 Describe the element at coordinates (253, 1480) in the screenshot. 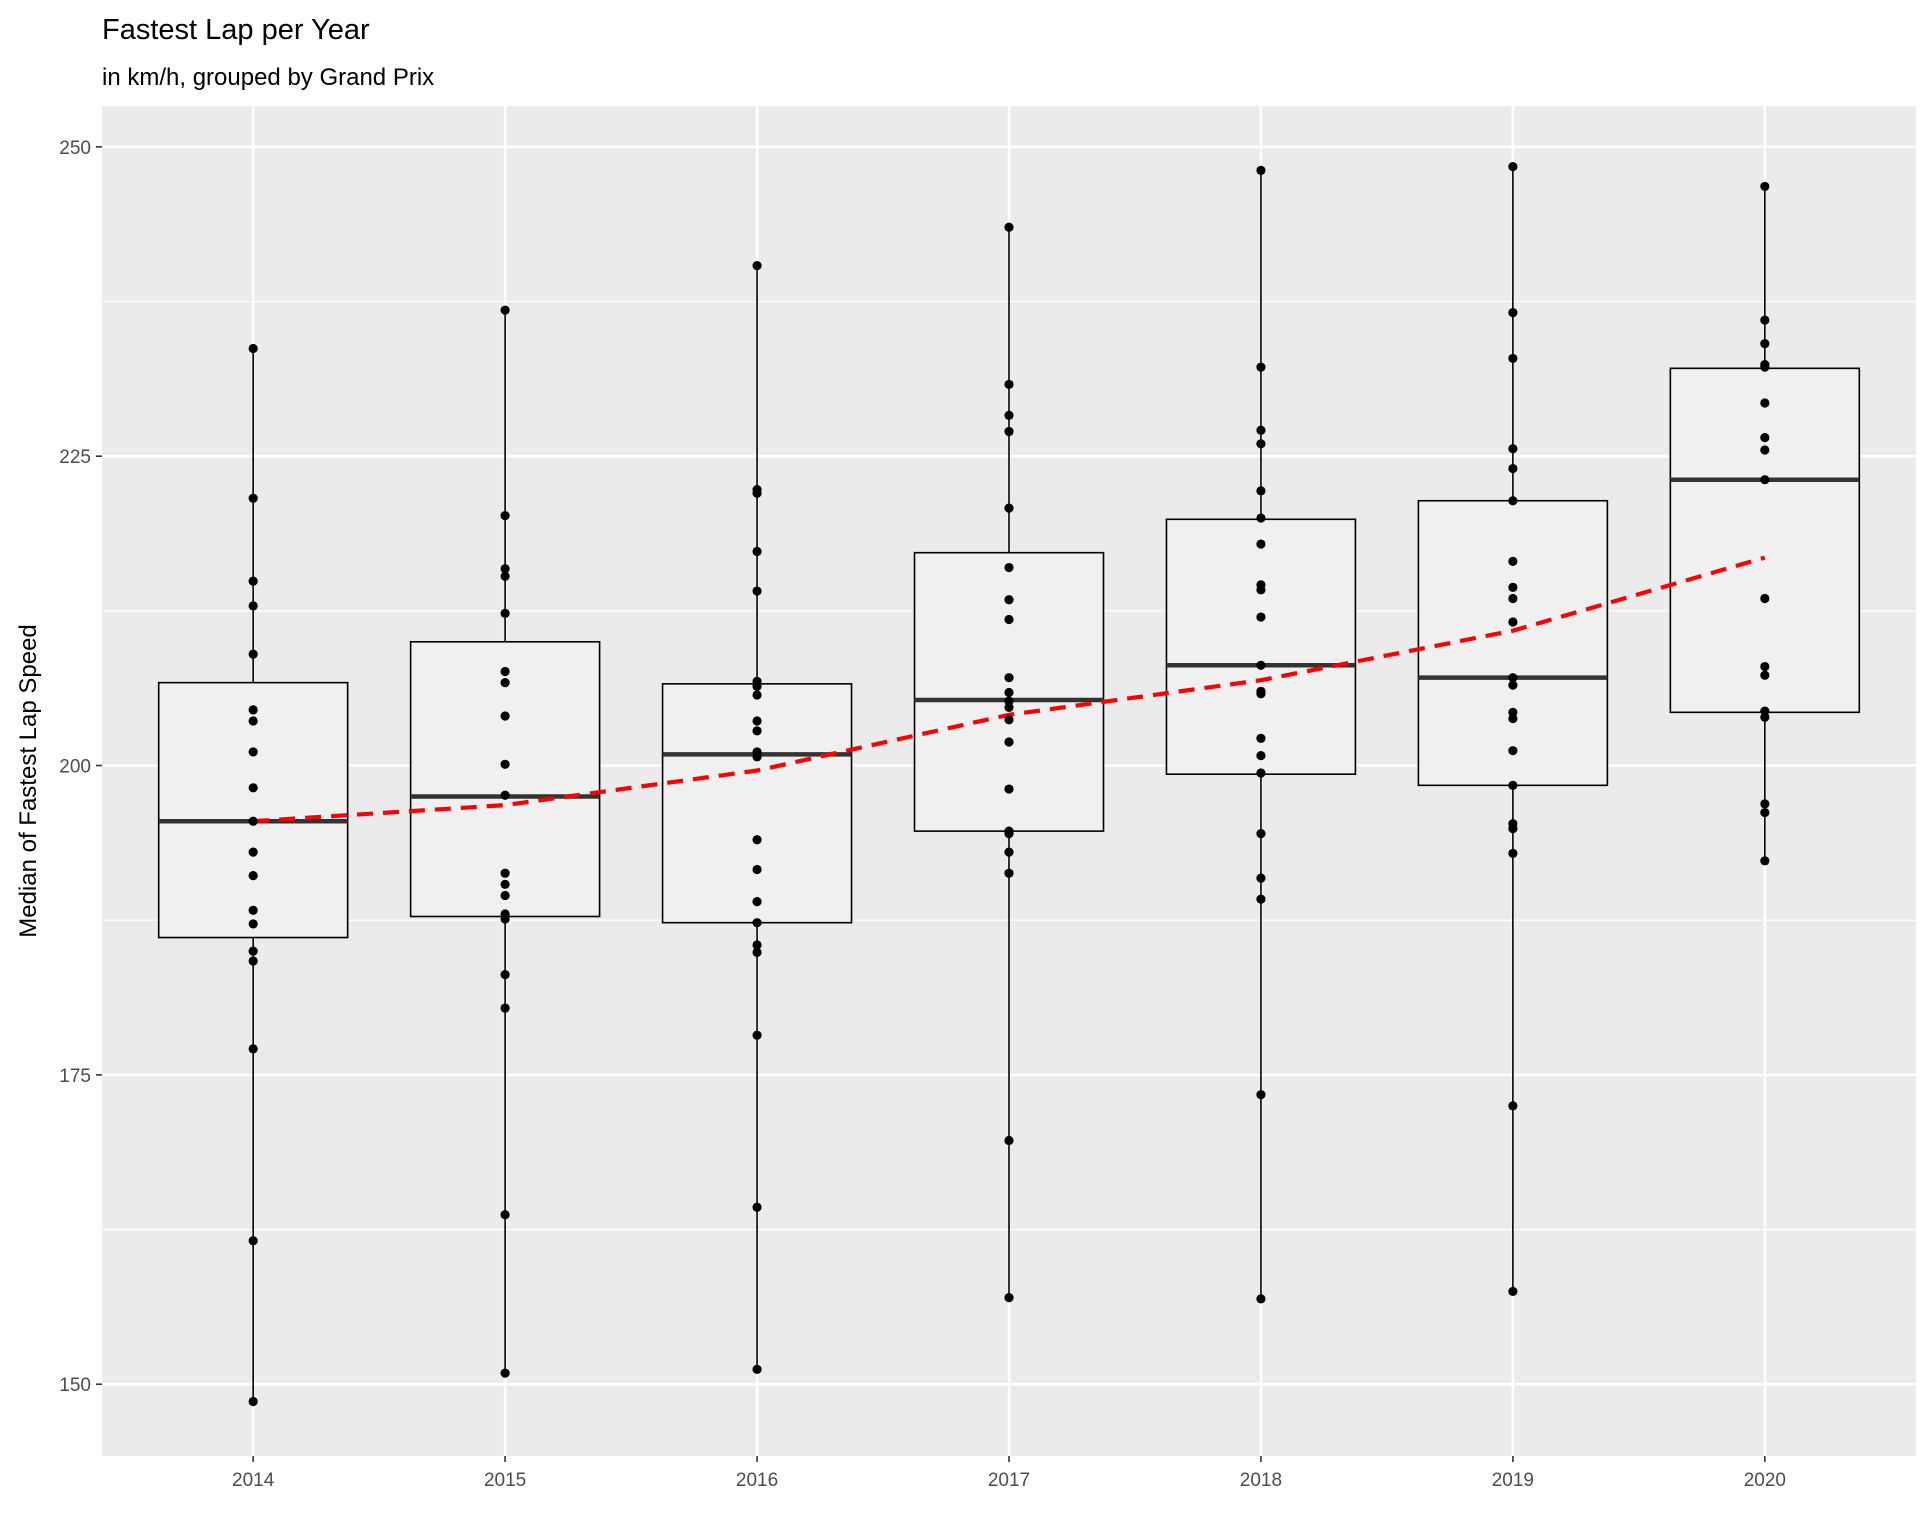

I see `x-tick-label: 2014` at that location.